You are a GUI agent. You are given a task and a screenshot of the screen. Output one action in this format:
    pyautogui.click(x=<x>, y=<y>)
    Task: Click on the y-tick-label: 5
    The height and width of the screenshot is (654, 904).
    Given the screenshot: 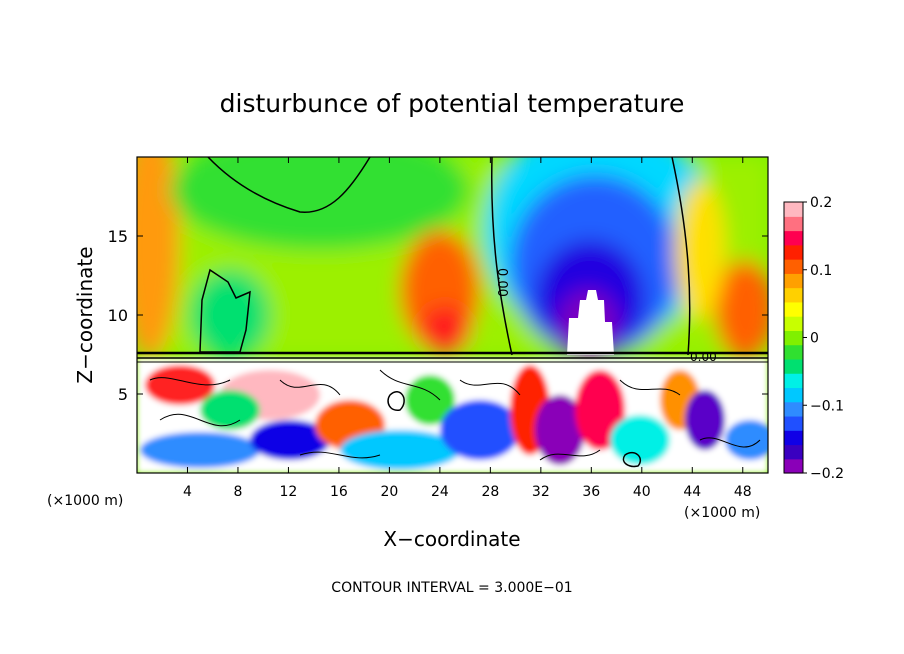 What is the action you would take?
    pyautogui.click(x=123, y=394)
    